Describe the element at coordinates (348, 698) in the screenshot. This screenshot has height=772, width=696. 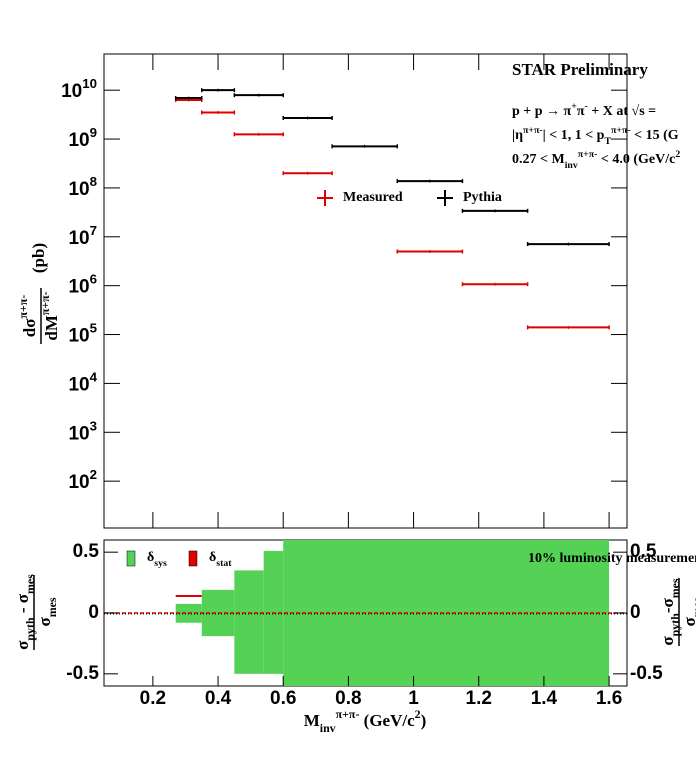
I see `x-tick-label: 0.8` at that location.